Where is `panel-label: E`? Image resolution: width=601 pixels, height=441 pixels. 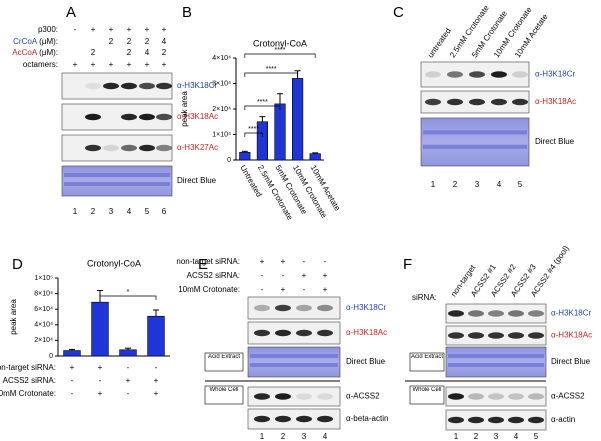
panel-label: E is located at coordinates (203, 264).